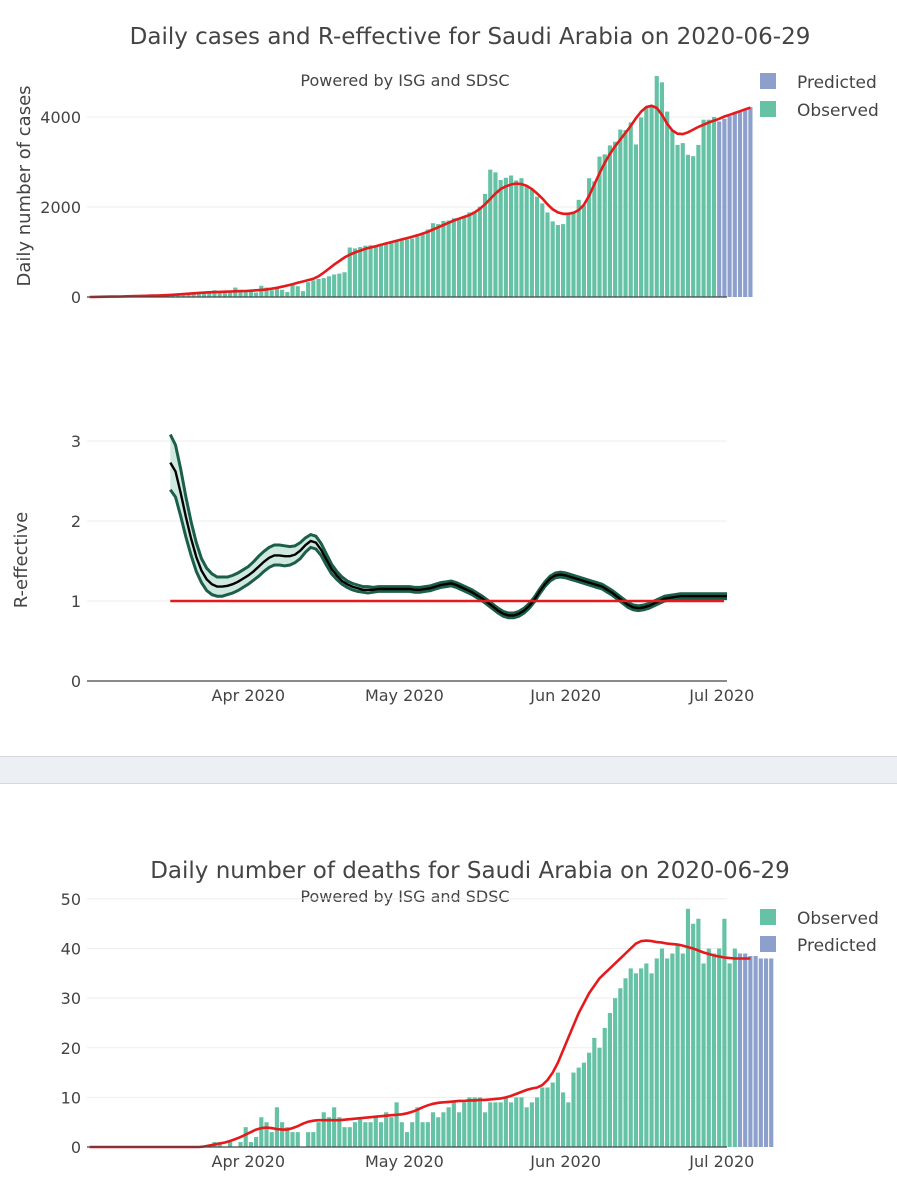 The height and width of the screenshot is (1204, 897). I want to click on panel-divider, so click(448, 770).